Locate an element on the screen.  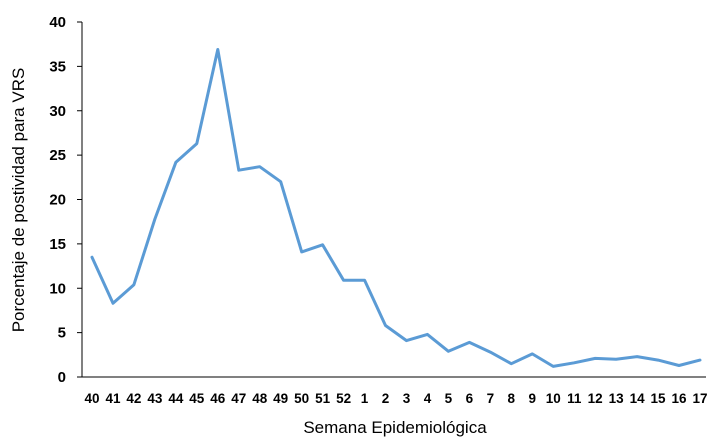
y-tick-label: 15 is located at coordinates (57, 244).